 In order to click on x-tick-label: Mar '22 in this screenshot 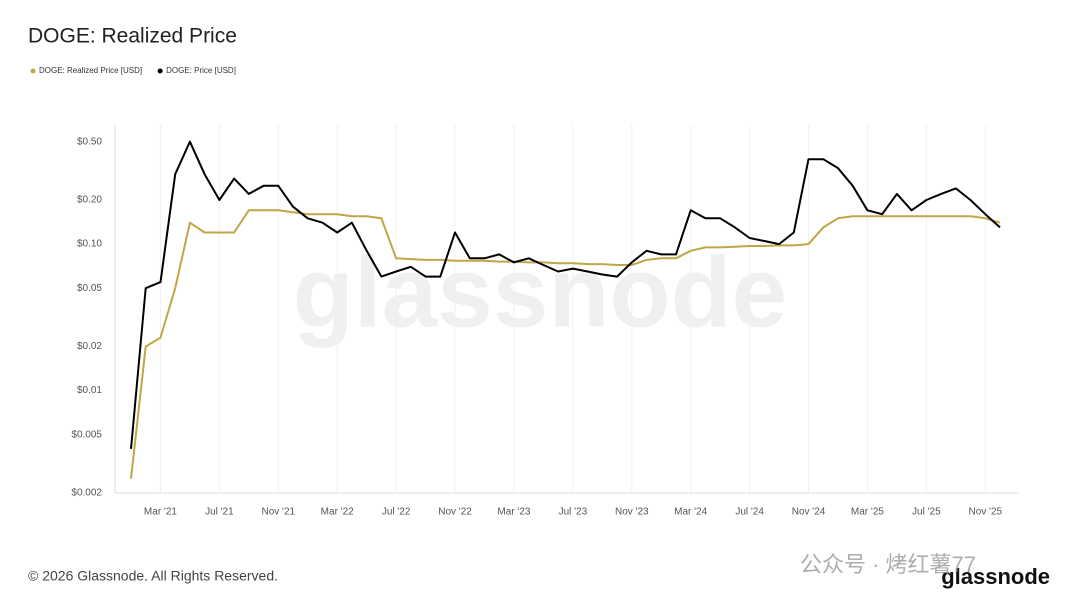, I will do `click(337, 512)`.